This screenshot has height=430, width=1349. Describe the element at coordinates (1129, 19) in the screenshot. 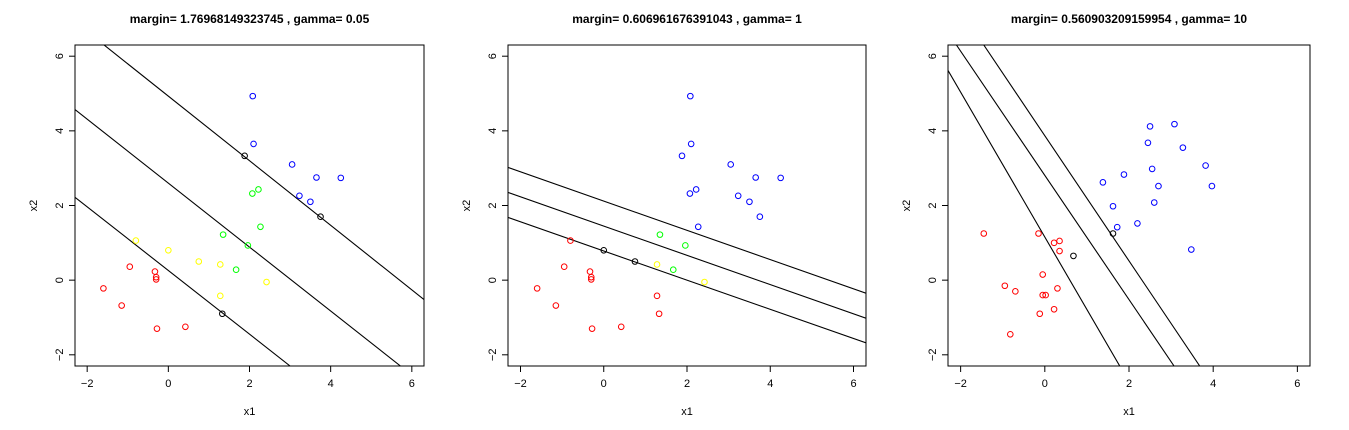

I see `chart-title: margin= 0.560903209159954 , gamma= 10` at that location.